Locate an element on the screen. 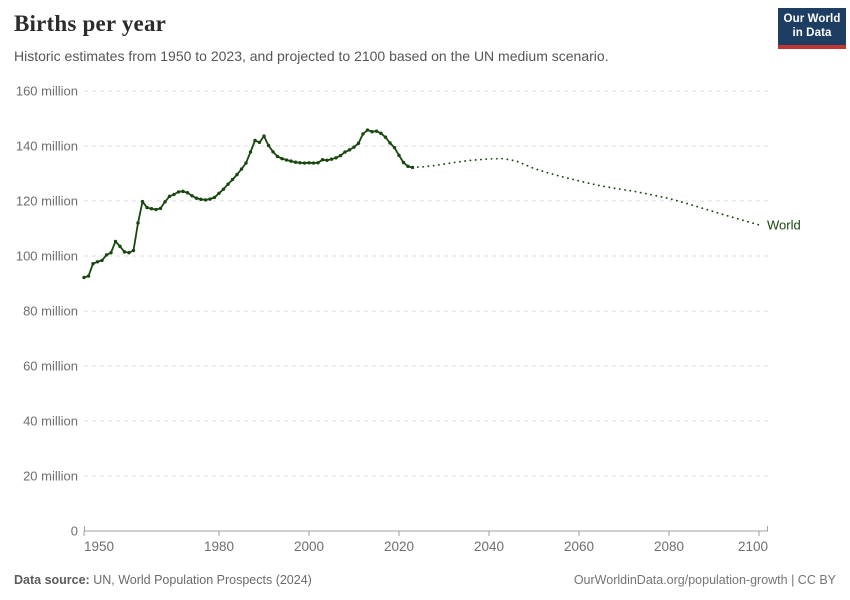  owid-logo-line1: Our World is located at coordinates (812, 19).